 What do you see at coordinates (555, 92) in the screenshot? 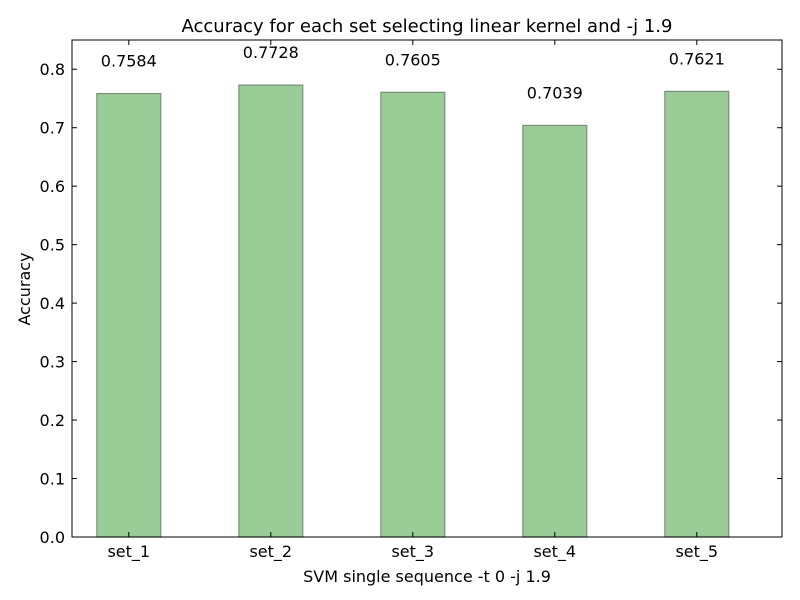
I see `data-label-set_4: 0.7039` at bounding box center [555, 92].